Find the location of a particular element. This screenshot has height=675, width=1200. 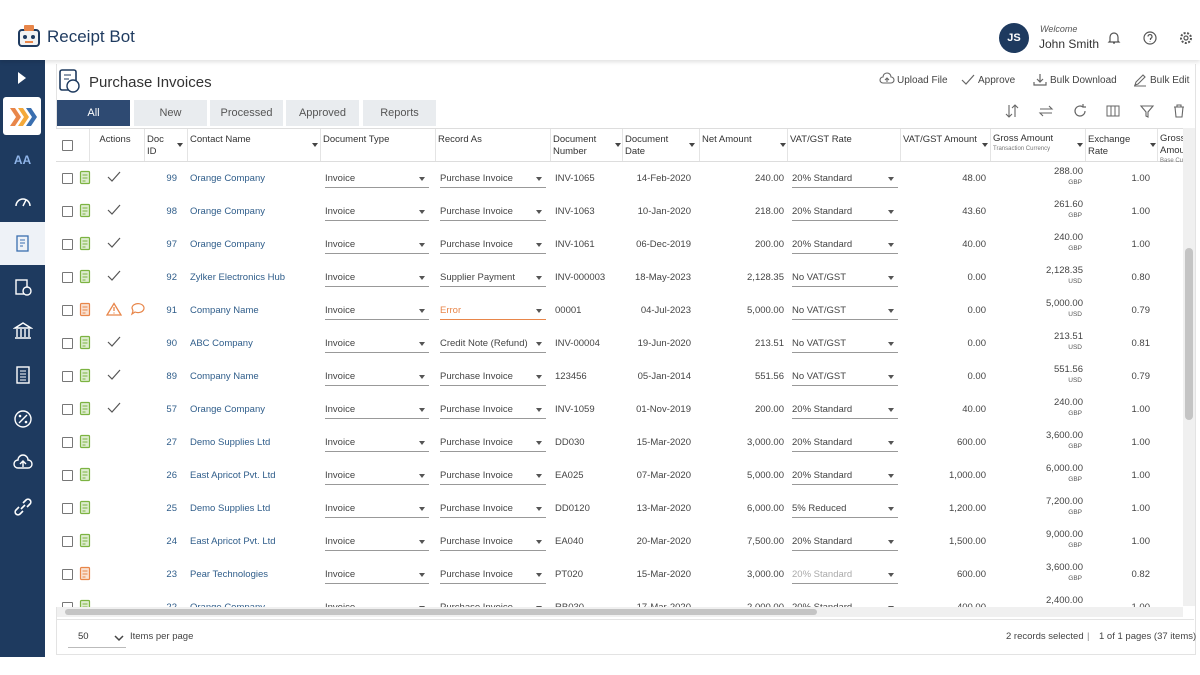

bell-icon is located at coordinates (1114, 38).